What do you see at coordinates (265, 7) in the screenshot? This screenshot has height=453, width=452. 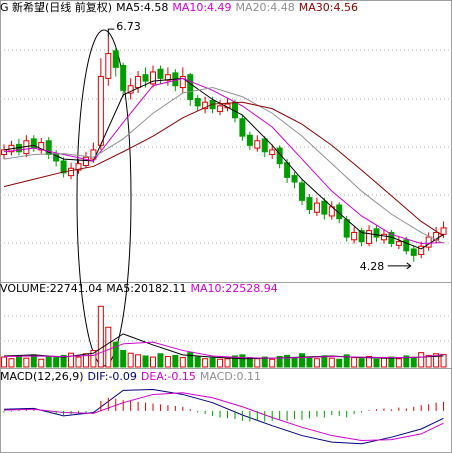 I see `legend-entry: MA20:4.48` at bounding box center [265, 7].